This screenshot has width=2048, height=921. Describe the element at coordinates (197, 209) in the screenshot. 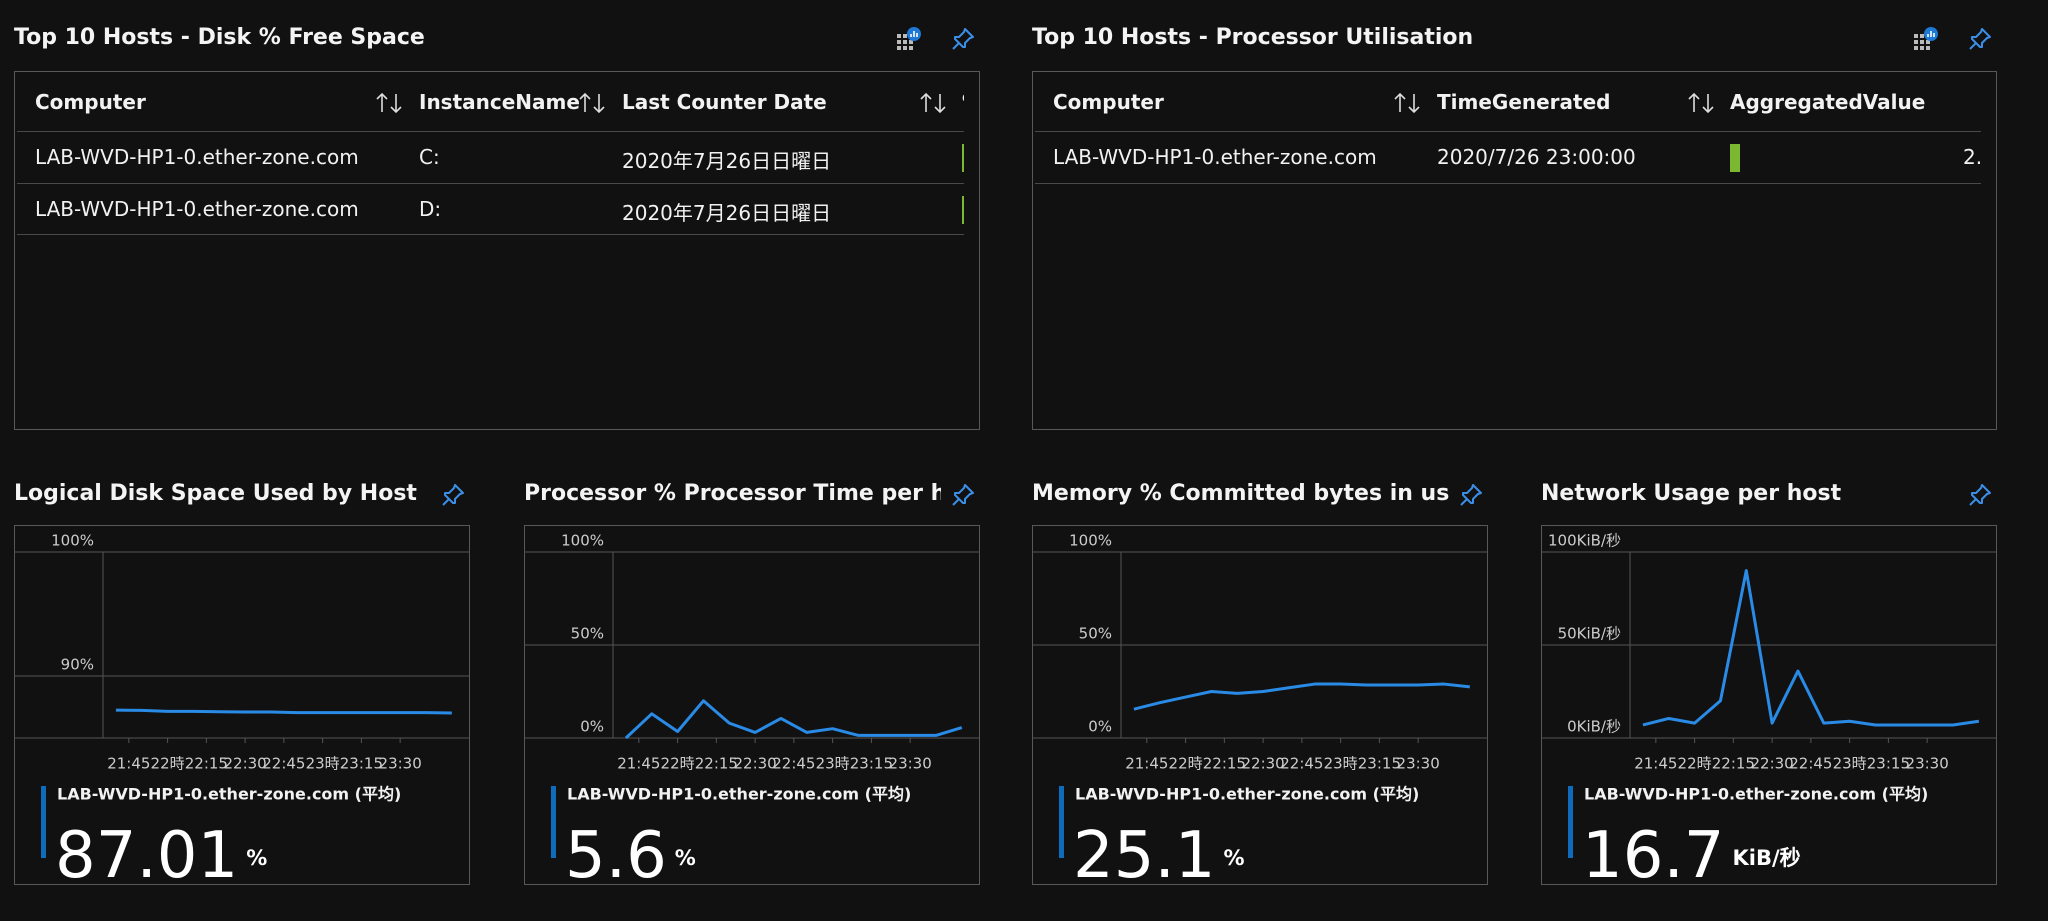

I see `table-cell: LAB-WVD-HP1-0.ether-zone.com` at that location.